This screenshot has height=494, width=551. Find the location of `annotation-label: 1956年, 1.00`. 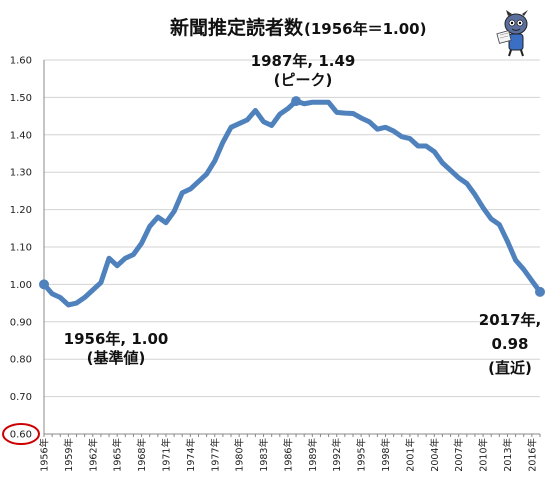

annotation-label: 1956年, 1.00 is located at coordinates (116, 339).